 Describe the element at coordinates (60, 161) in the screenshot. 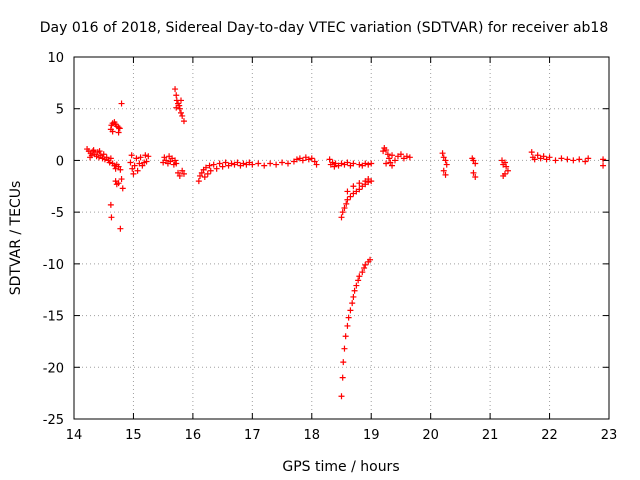

I see `y-tick-label: 0` at that location.